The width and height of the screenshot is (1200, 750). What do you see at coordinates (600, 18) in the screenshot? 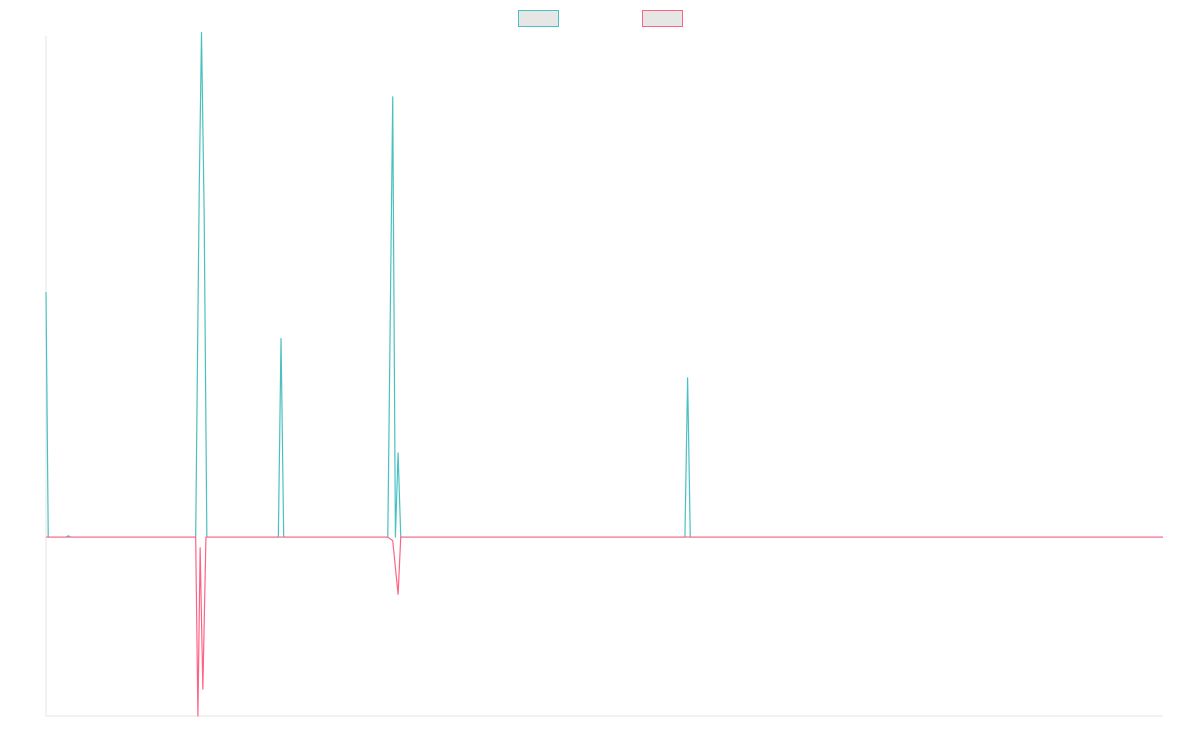
I see `chart-legend` at bounding box center [600, 18].